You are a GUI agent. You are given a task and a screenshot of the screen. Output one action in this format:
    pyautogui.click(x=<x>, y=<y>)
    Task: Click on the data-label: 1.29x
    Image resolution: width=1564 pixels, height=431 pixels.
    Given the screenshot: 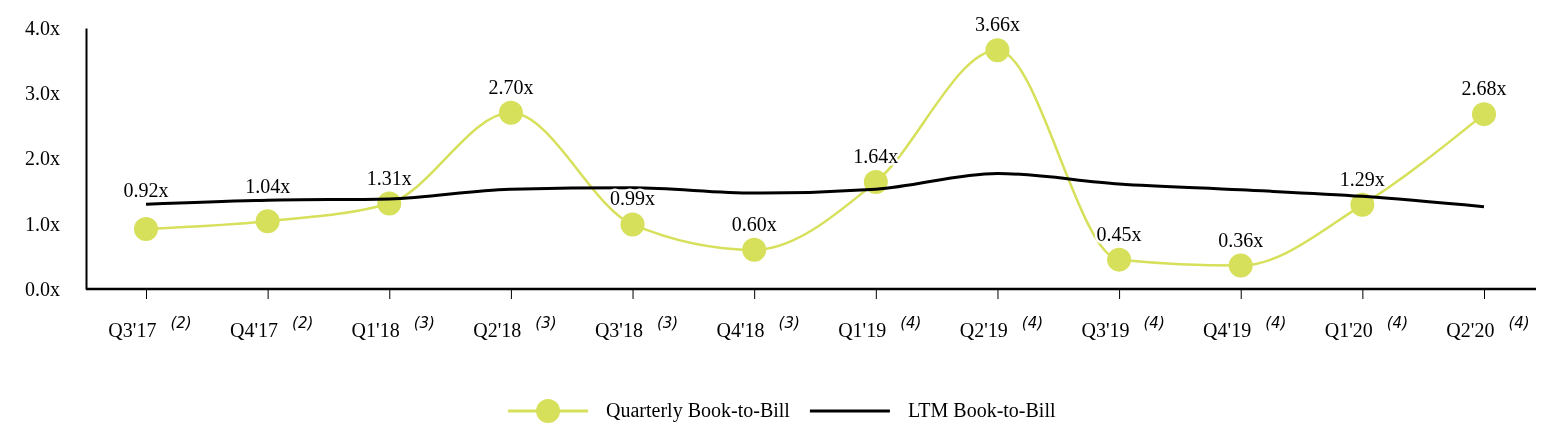 What is the action you would take?
    pyautogui.click(x=1362, y=178)
    